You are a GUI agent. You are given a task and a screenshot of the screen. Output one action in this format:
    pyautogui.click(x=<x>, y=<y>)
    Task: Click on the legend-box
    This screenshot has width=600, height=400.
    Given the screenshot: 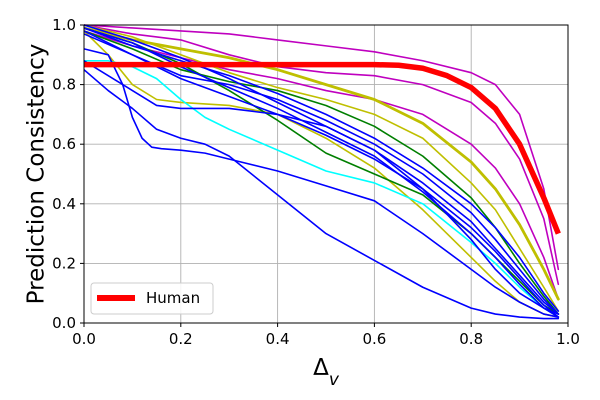 What is the action you would take?
    pyautogui.click(x=152, y=298)
    